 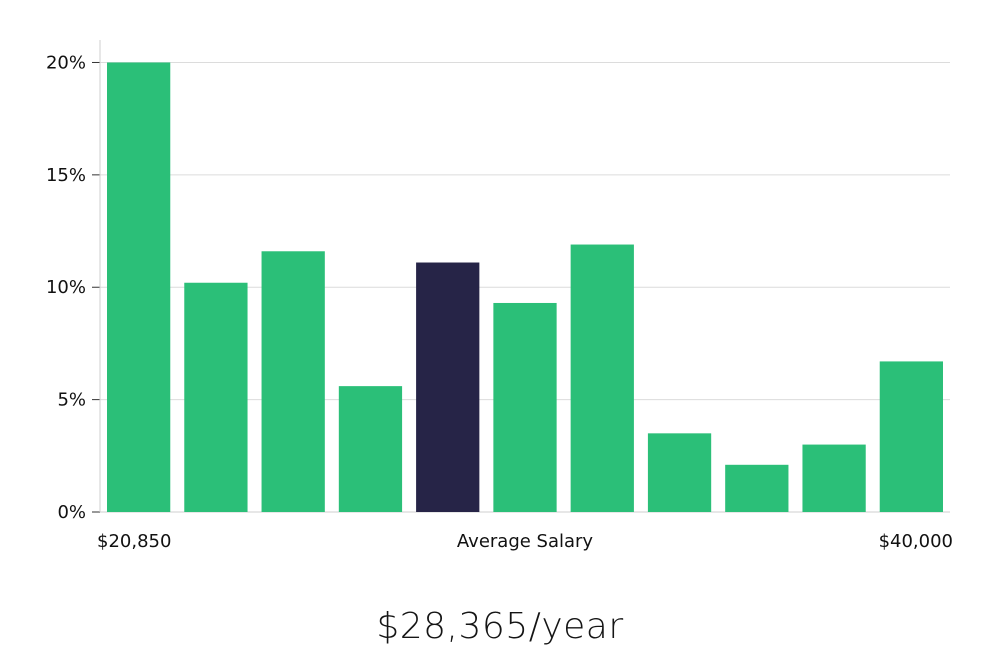 What do you see at coordinates (448, 387) in the screenshot?
I see `bar-average-highlight` at bounding box center [448, 387].